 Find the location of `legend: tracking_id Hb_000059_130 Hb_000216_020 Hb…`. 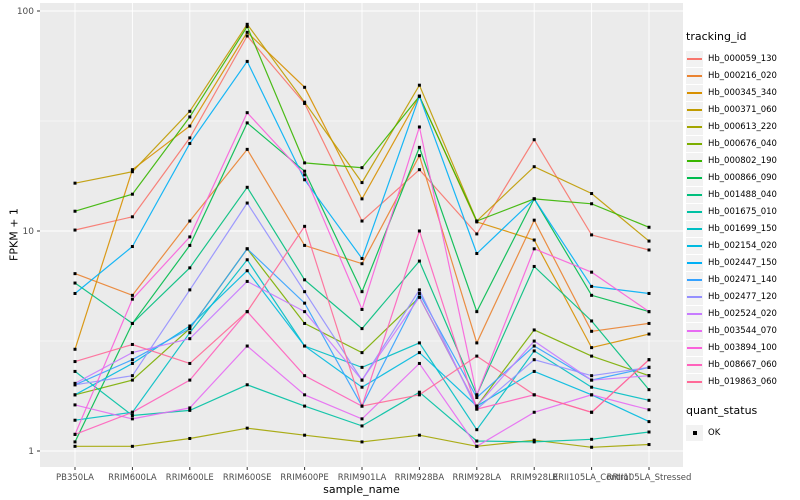

legend: tracking_id Hb_000059_130 Hb_000216_020 Hb… is located at coordinates (742, 235).